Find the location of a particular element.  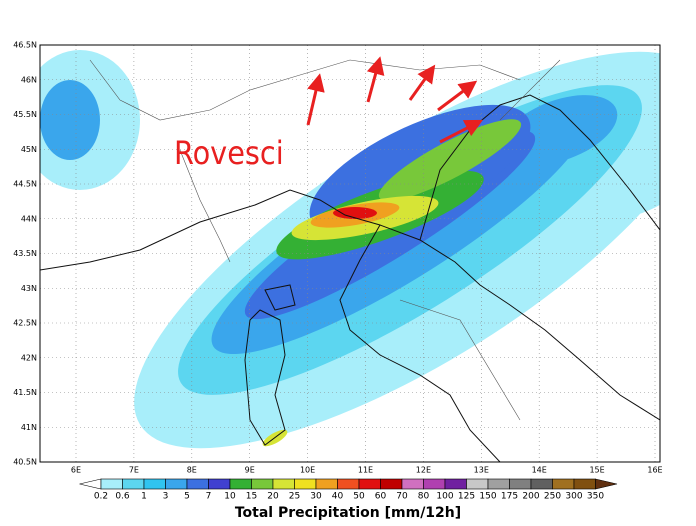

colorbar-label: 0.6 is located at coordinates (122, 497).